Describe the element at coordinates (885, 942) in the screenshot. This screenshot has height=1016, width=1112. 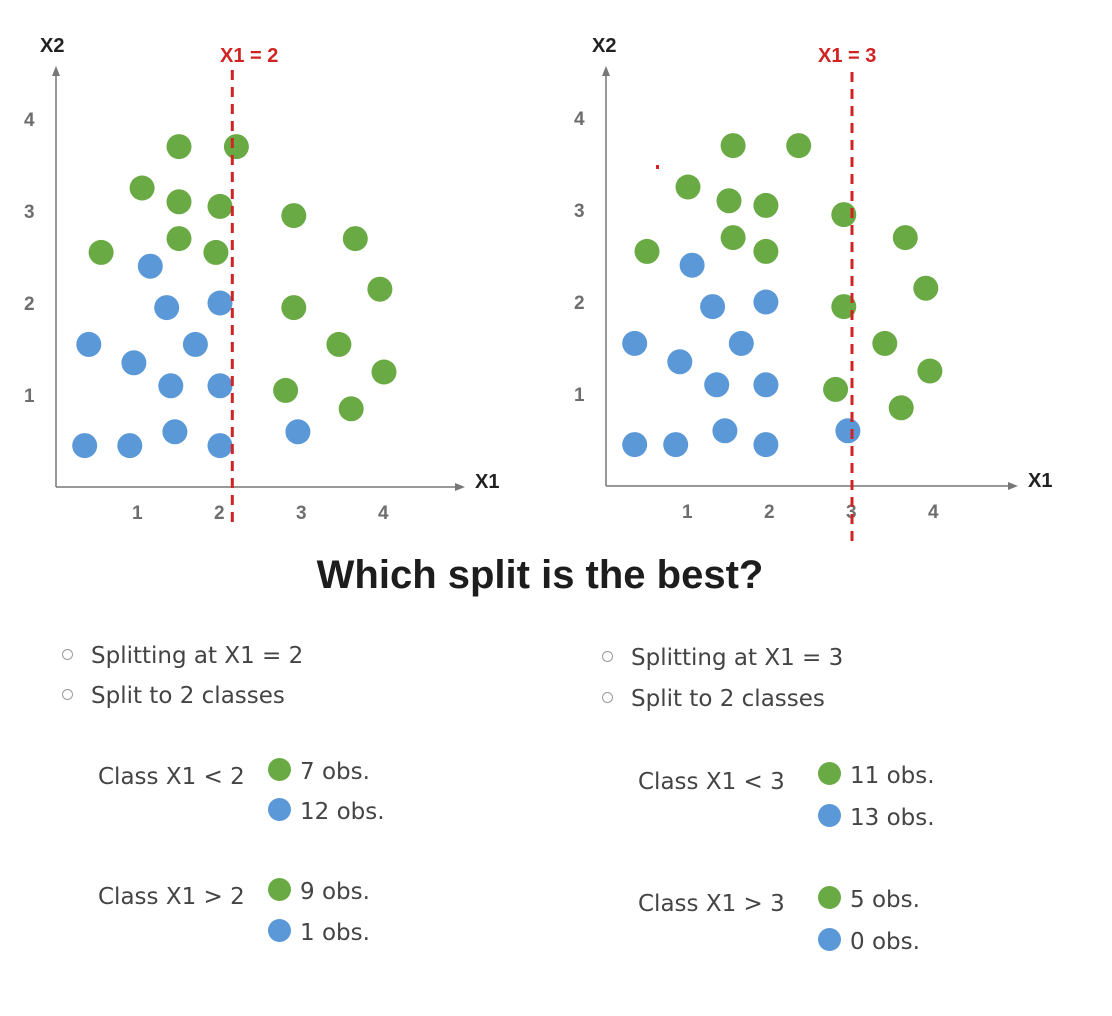
I see `obs-text: 0 obs.` at that location.